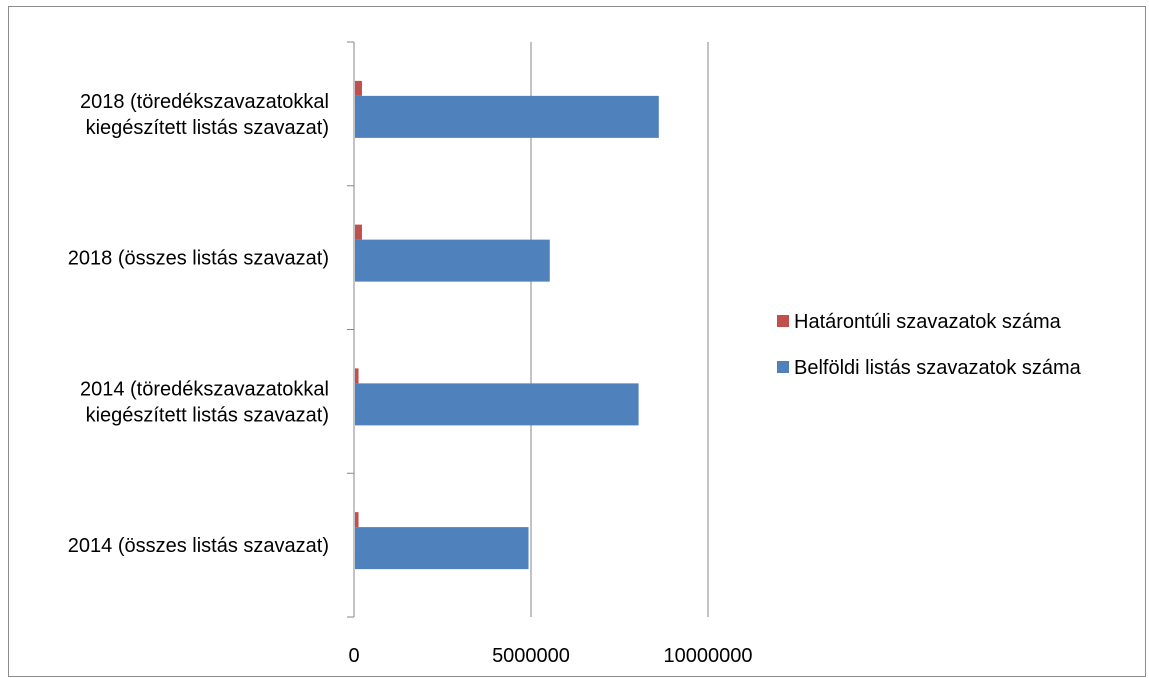  What do you see at coordinates (928, 322) in the screenshot?
I see `legend-label-0: Határontúli szavazatok száma` at bounding box center [928, 322].